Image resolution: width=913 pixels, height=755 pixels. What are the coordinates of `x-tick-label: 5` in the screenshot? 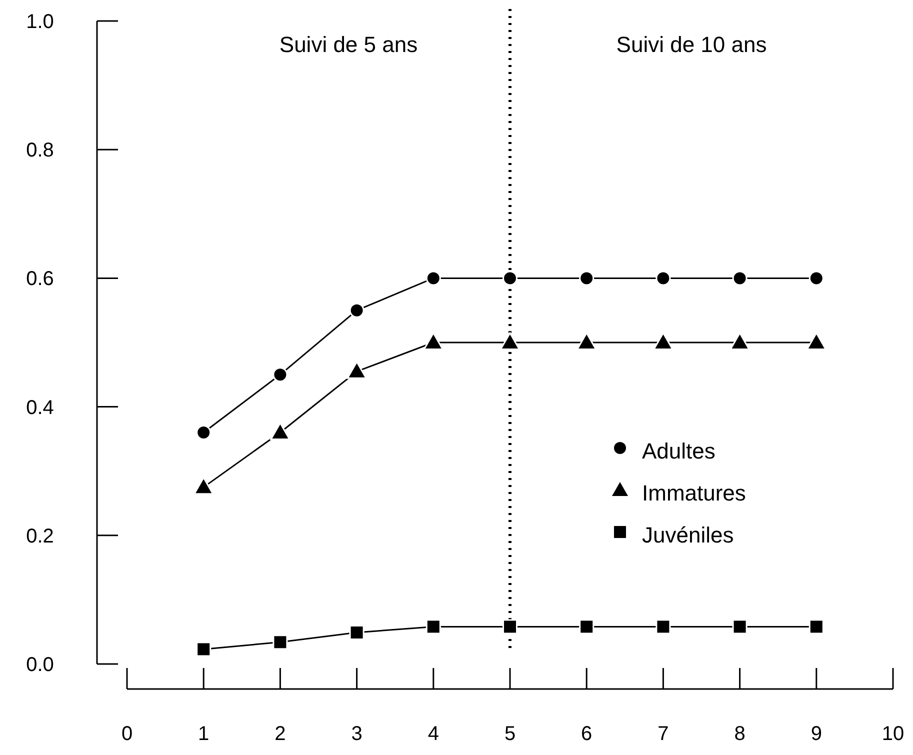 It's located at (510, 734).